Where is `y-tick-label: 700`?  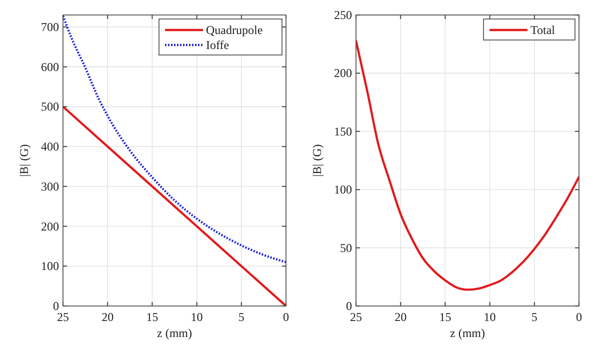
y-tick-label: 700 is located at coordinates (50, 27).